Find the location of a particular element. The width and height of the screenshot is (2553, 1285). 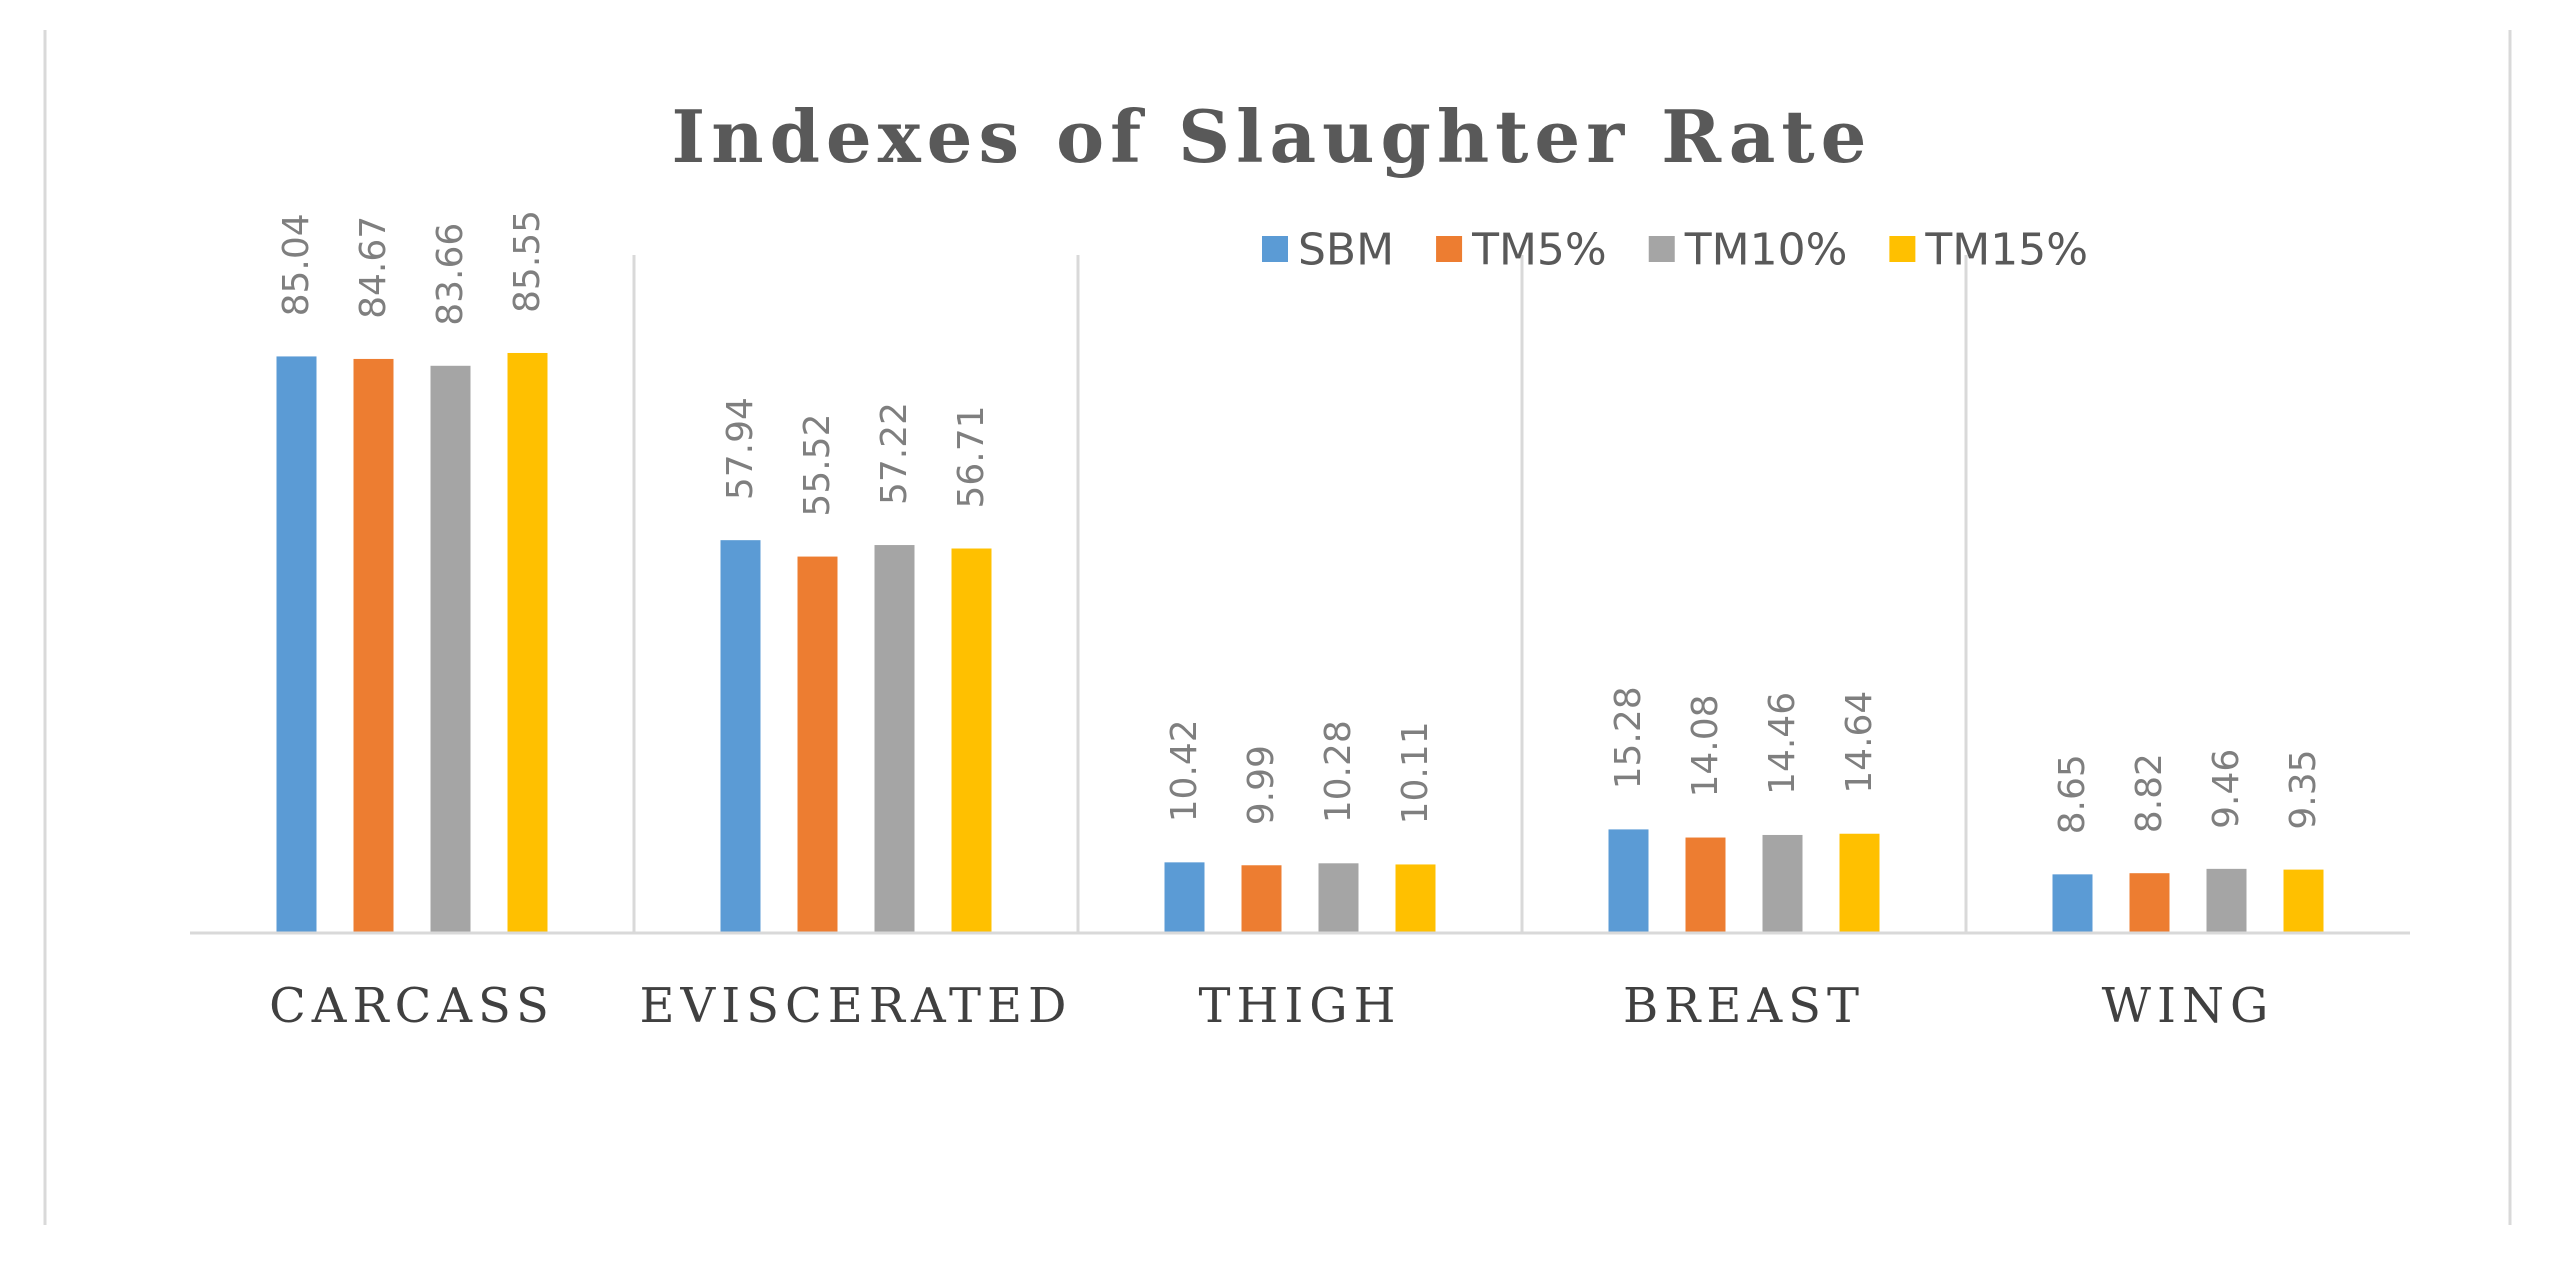

bar-tm5pct-breast is located at coordinates (1705, 885).